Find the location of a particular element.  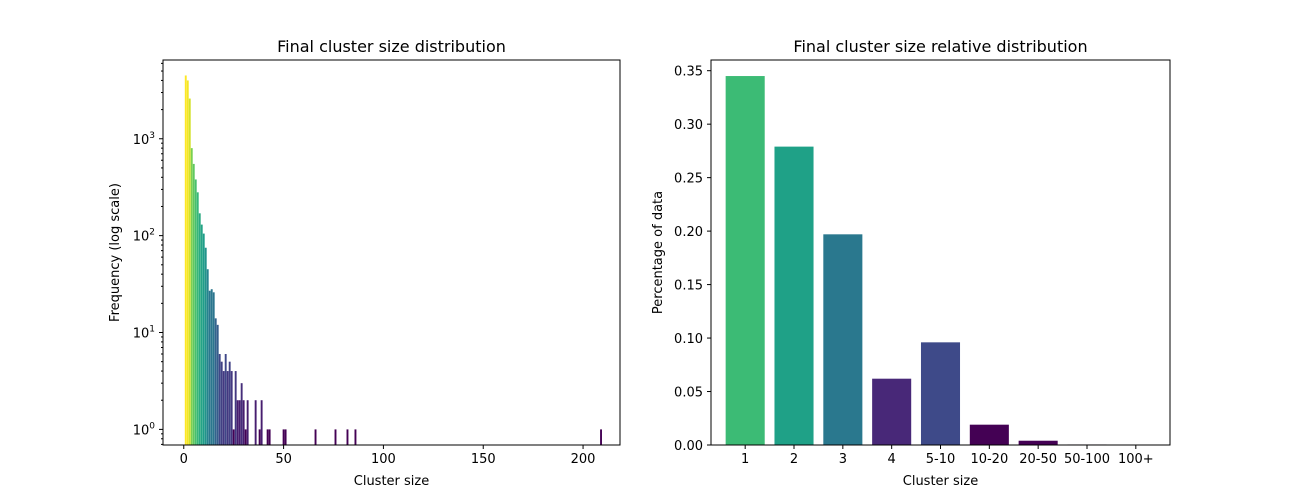

x-tick-label: 0 is located at coordinates (184, 459).